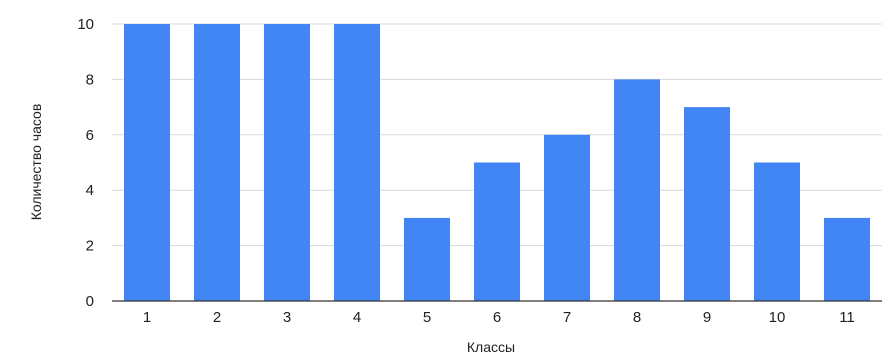  I want to click on x-tick-label: 3, so click(287, 317).